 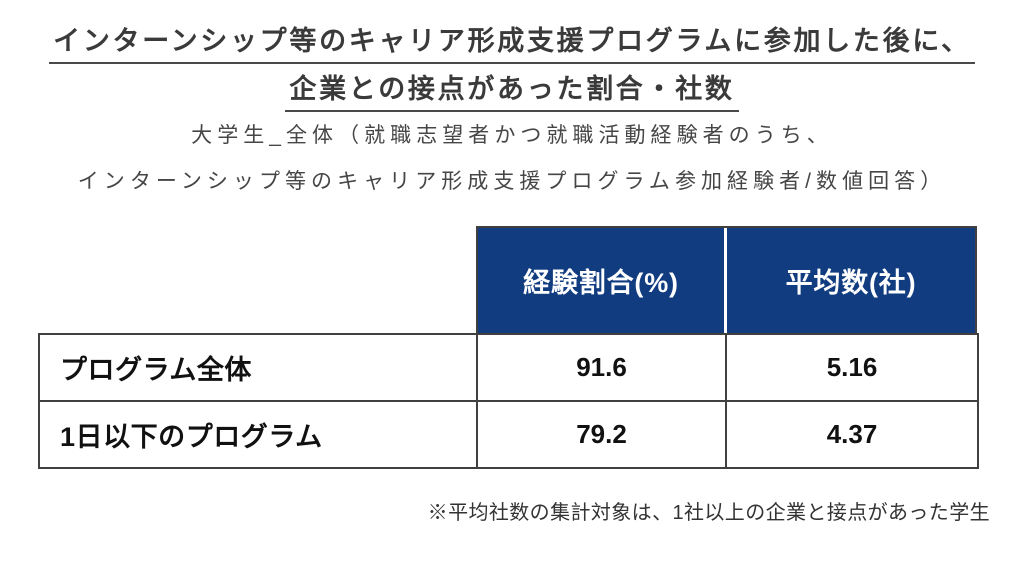 I want to click on header-divider, so click(x=725, y=280).